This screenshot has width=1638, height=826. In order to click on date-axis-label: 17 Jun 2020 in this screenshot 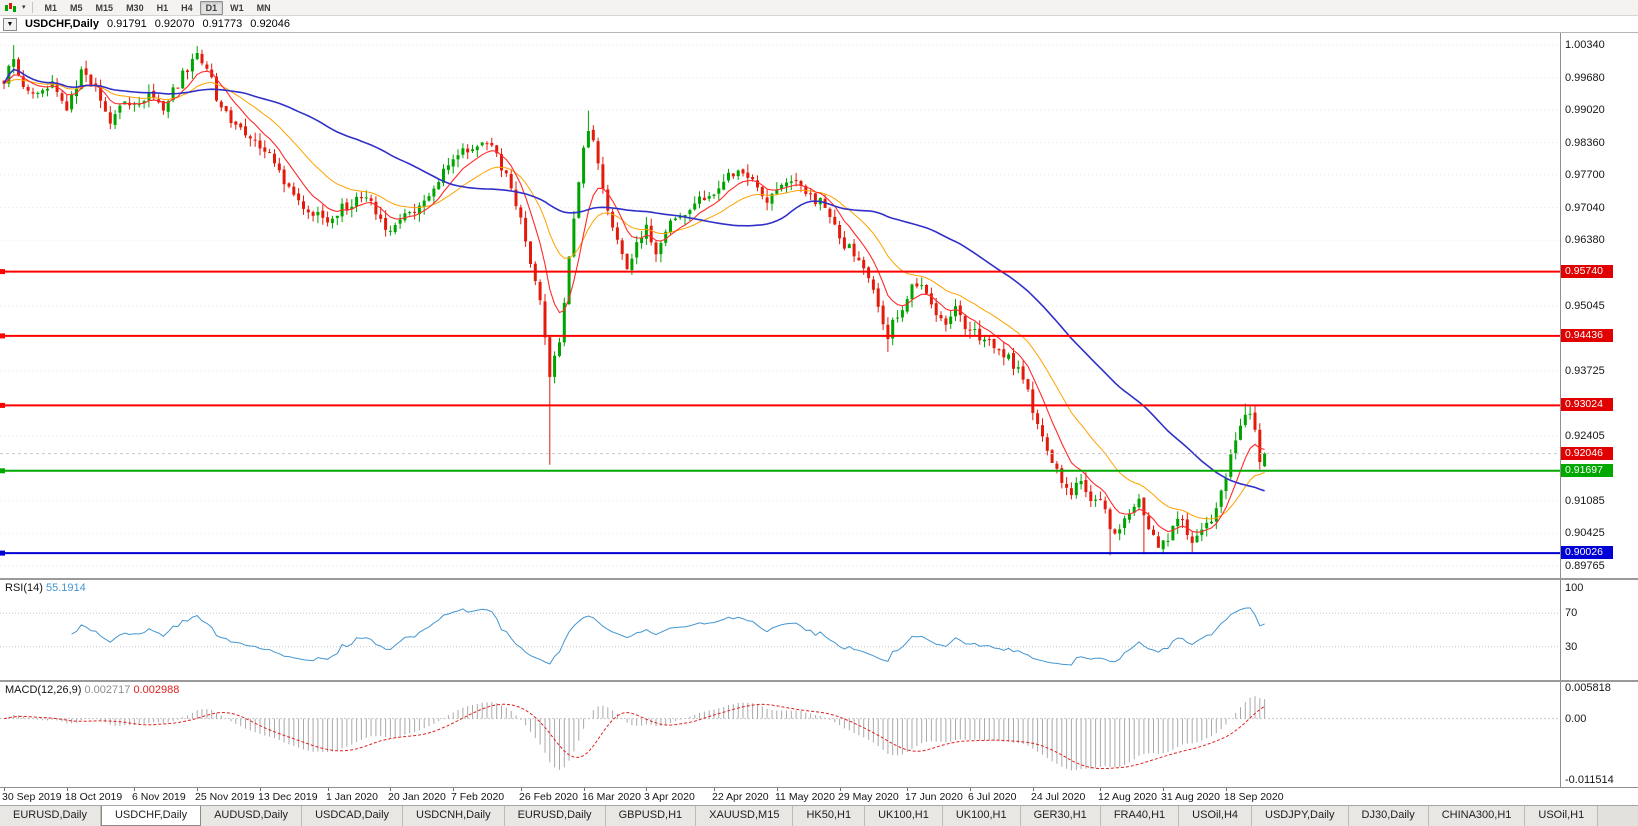, I will do `click(934, 797)`.